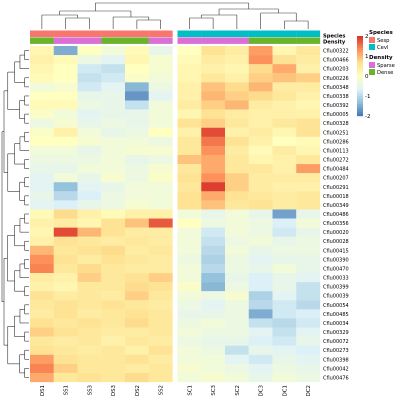 This screenshot has height=400, width=400. Describe the element at coordinates (176, 390) in the screenshot. I see `column-labels: DS1 SS1 SS3 DS3 DS2 SS2 SC1 SC3 SC2 DC3 DC1 DC2` at that location.